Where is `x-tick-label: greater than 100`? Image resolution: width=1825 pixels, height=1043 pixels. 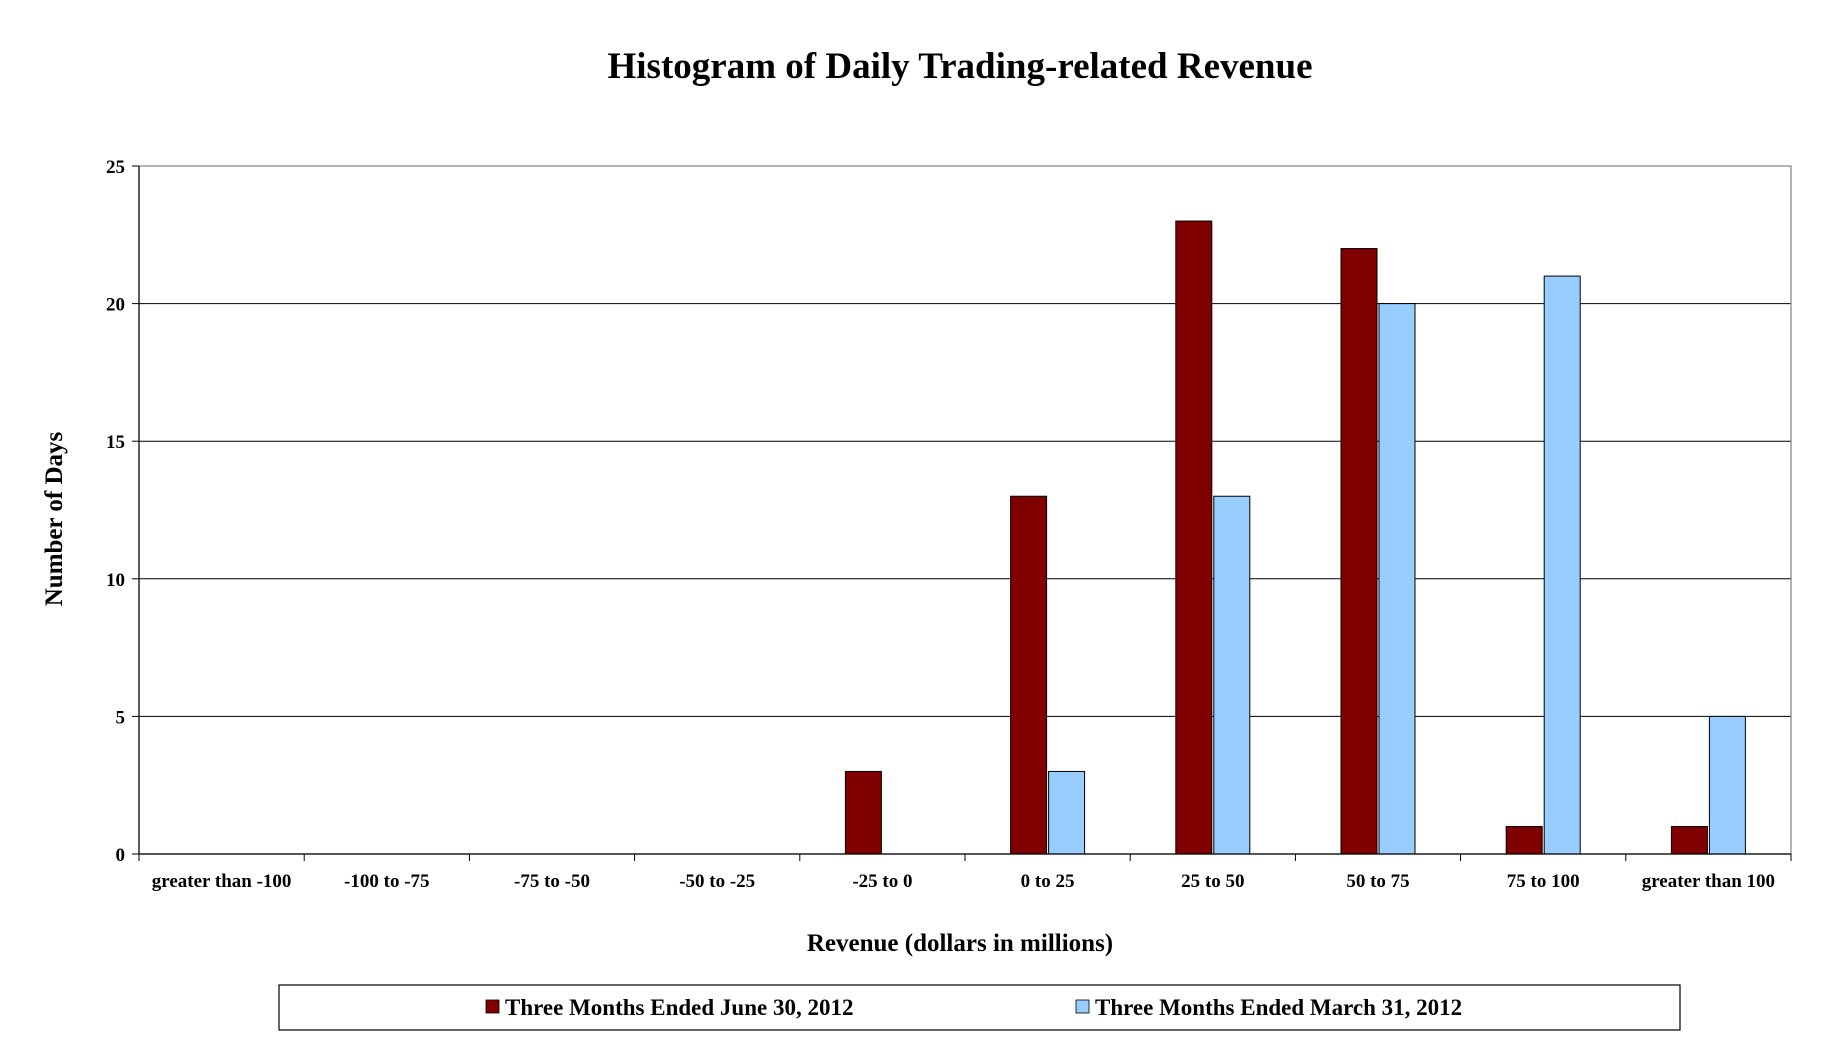
x-tick-label: greater than 100 is located at coordinates (1708, 881).